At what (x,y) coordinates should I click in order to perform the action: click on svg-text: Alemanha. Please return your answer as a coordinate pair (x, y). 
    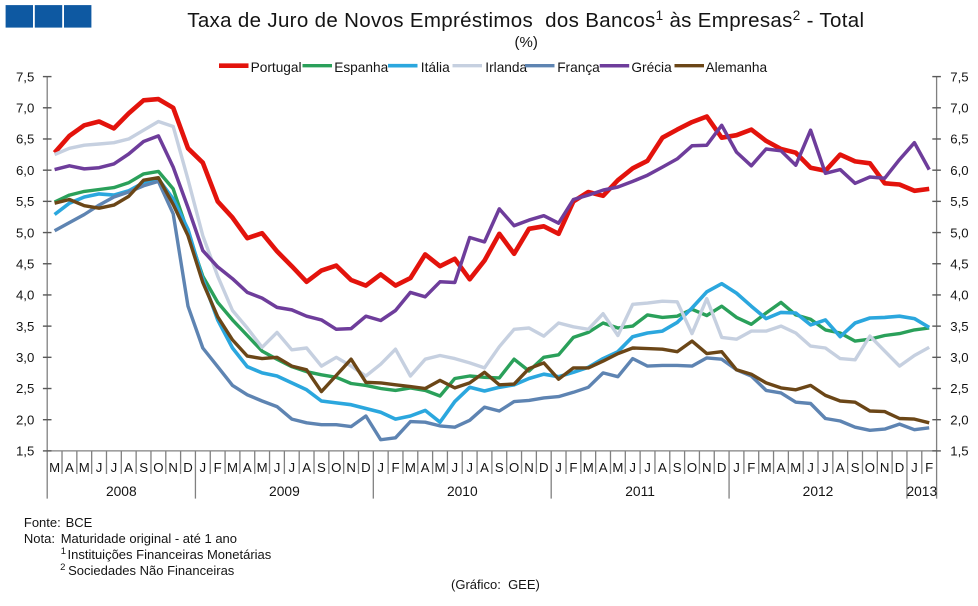
    Looking at the image, I should click on (737, 67).